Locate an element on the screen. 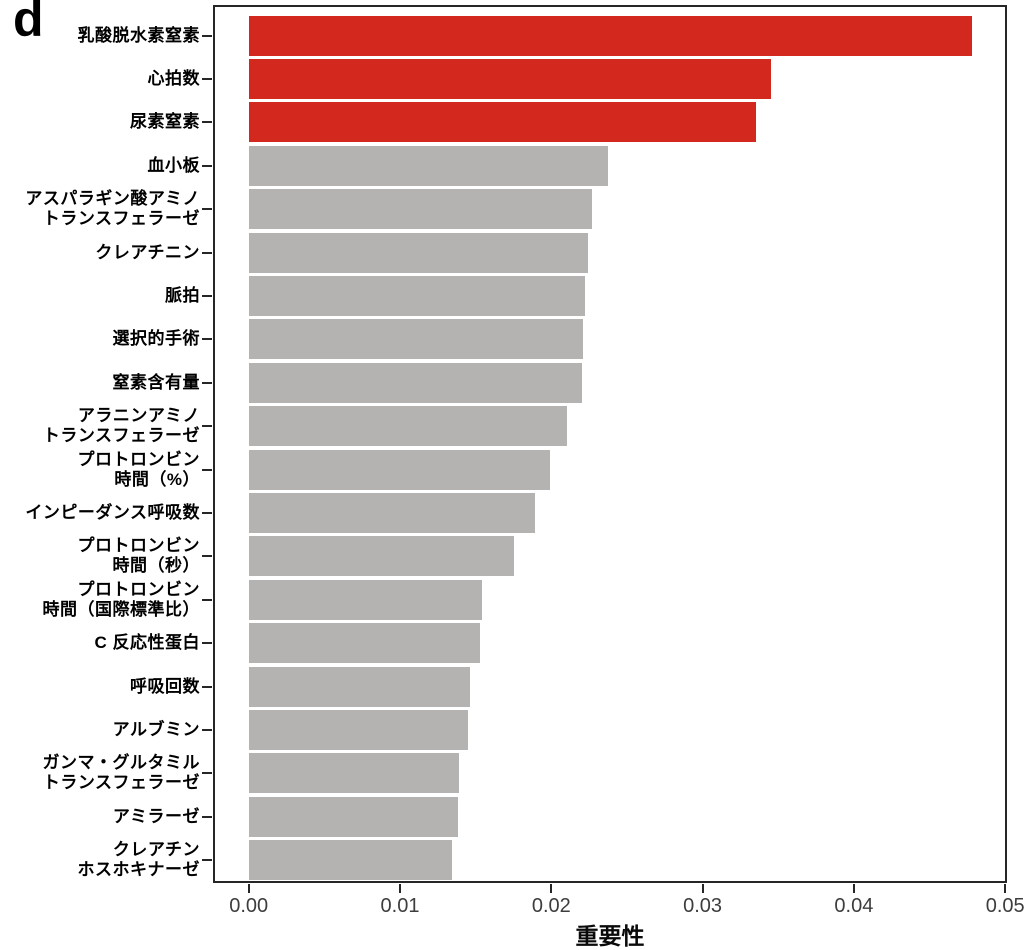 The image size is (1025, 950). y-axis-label: アルブミン is located at coordinates (156, 729).